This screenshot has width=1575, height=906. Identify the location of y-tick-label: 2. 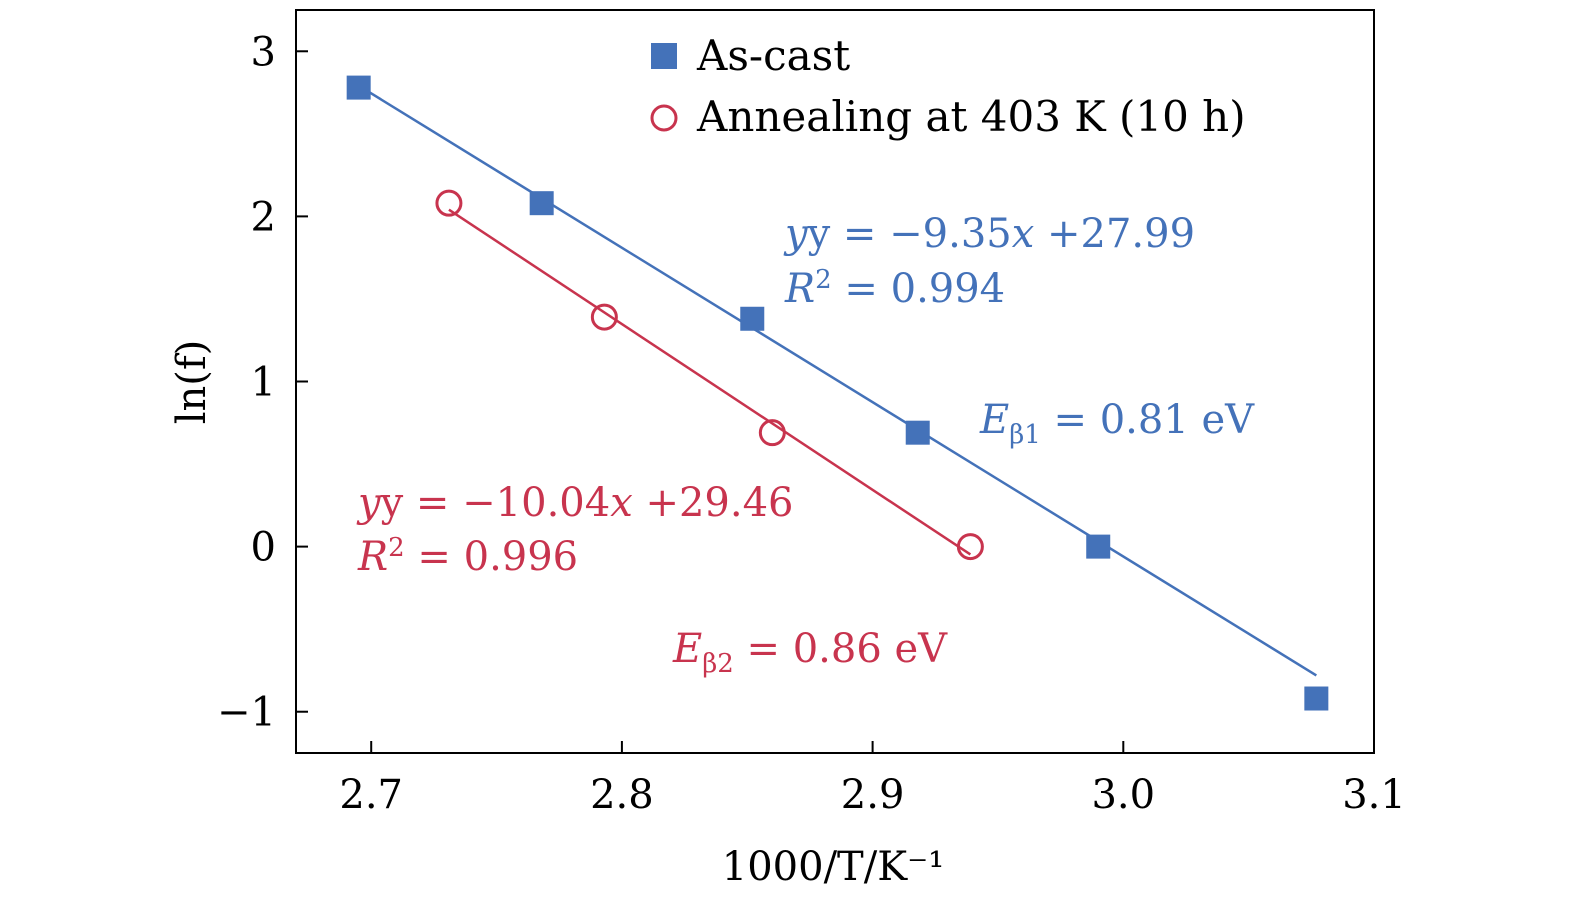
(263, 217).